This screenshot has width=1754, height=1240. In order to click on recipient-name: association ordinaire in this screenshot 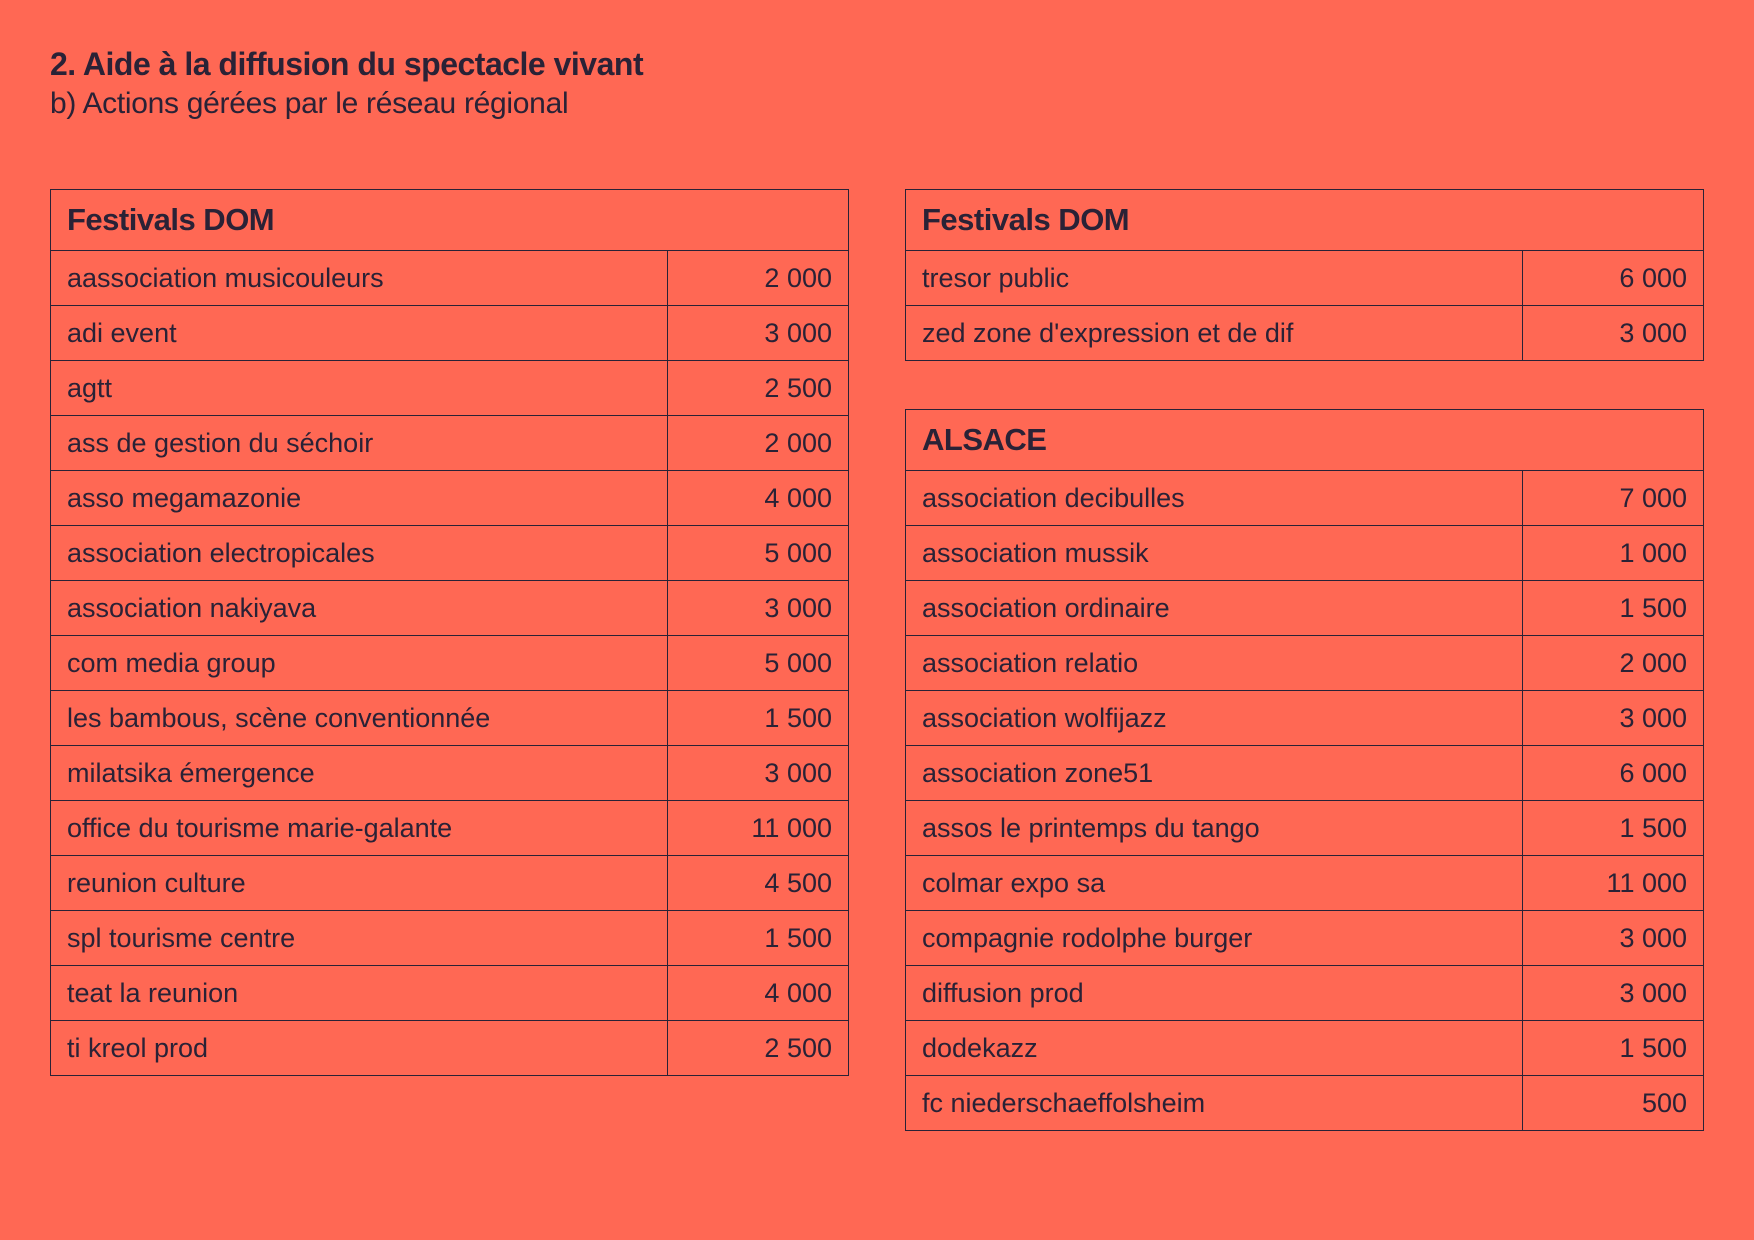, I will do `click(1214, 608)`.